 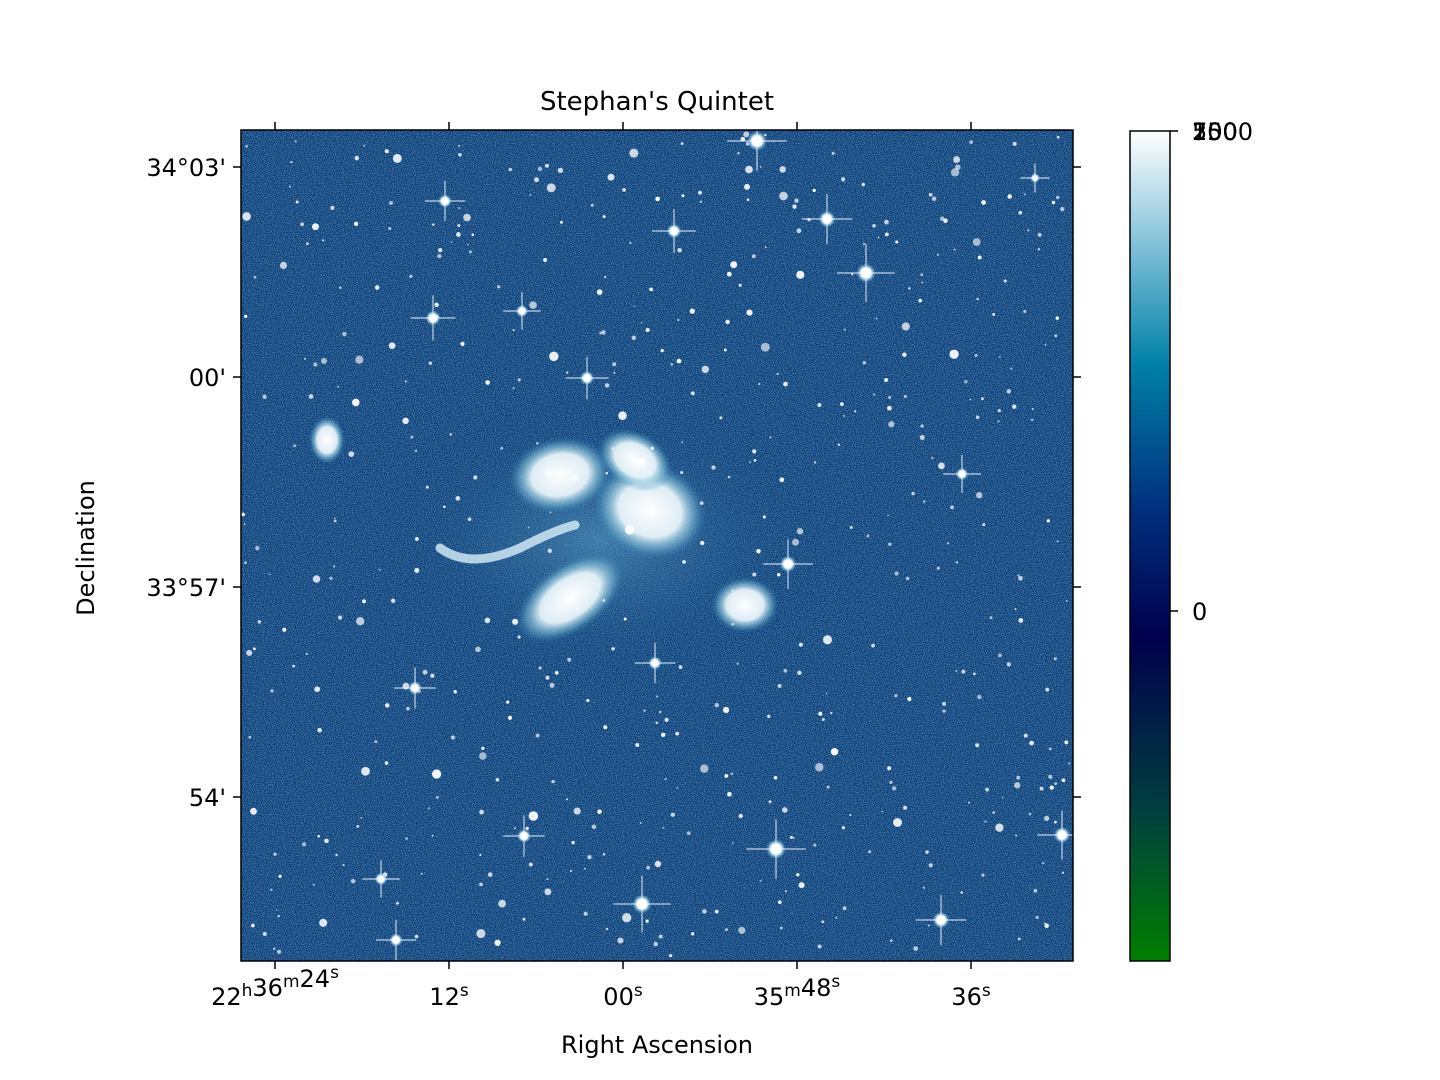 I want to click on y-tick-label: 00', so click(x=207, y=378).